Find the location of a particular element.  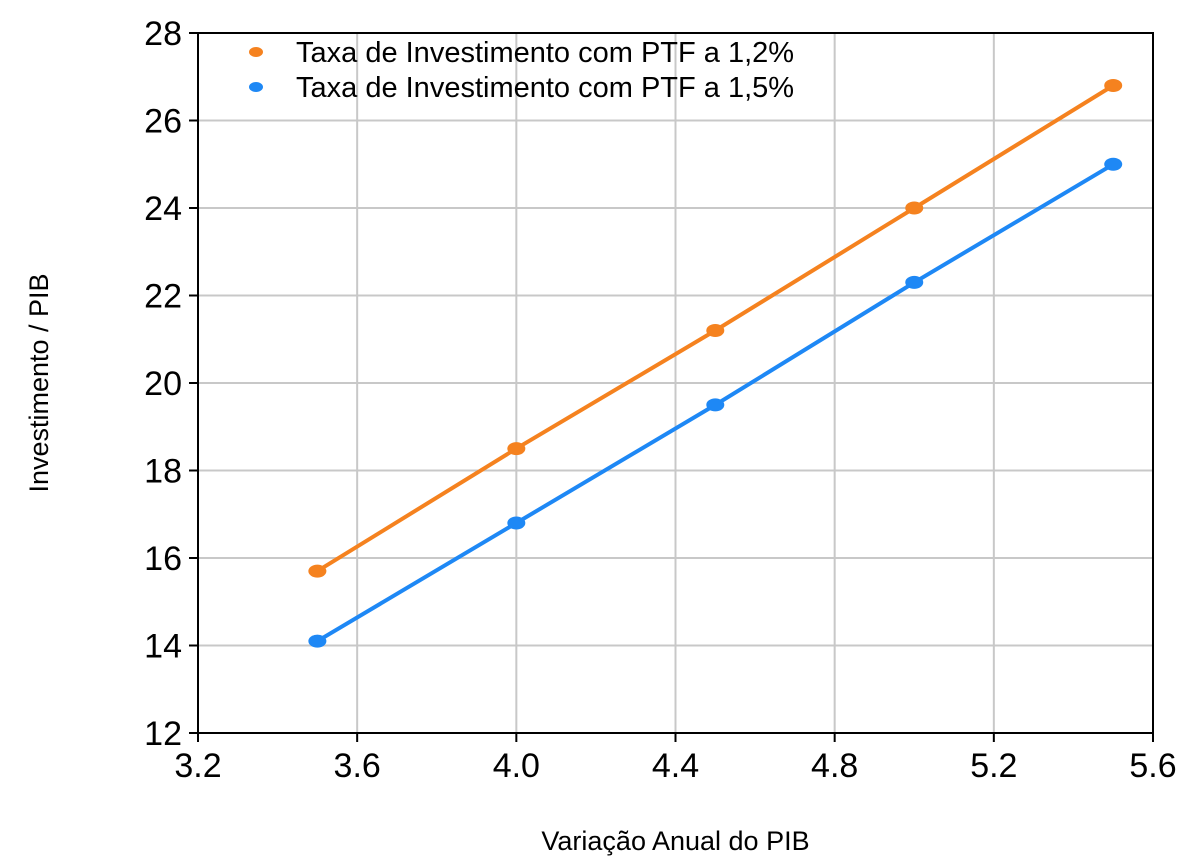

y-tick-label: 14 is located at coordinates (163, 647).